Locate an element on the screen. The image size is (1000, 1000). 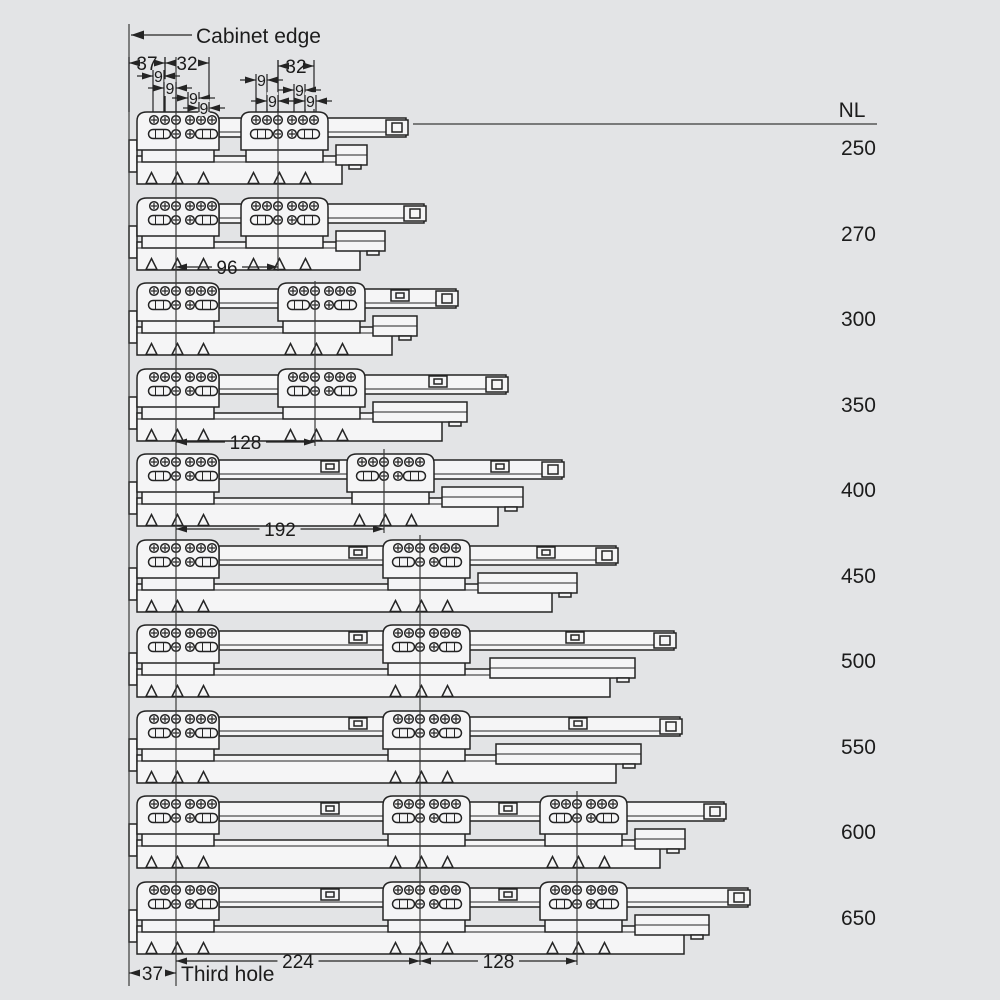
nl-value: 270 is located at coordinates (858, 234).